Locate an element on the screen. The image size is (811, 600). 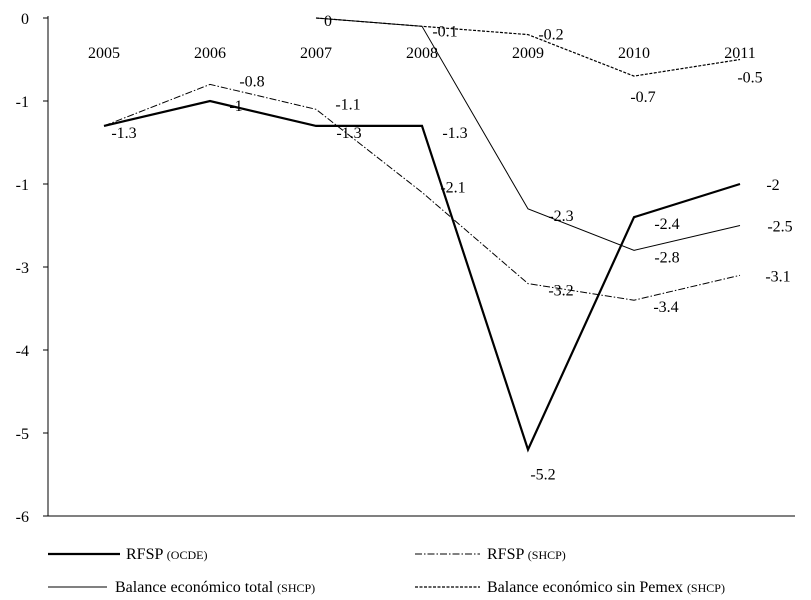
legend-item: RFSP (OCDE) is located at coordinates (127, 554).